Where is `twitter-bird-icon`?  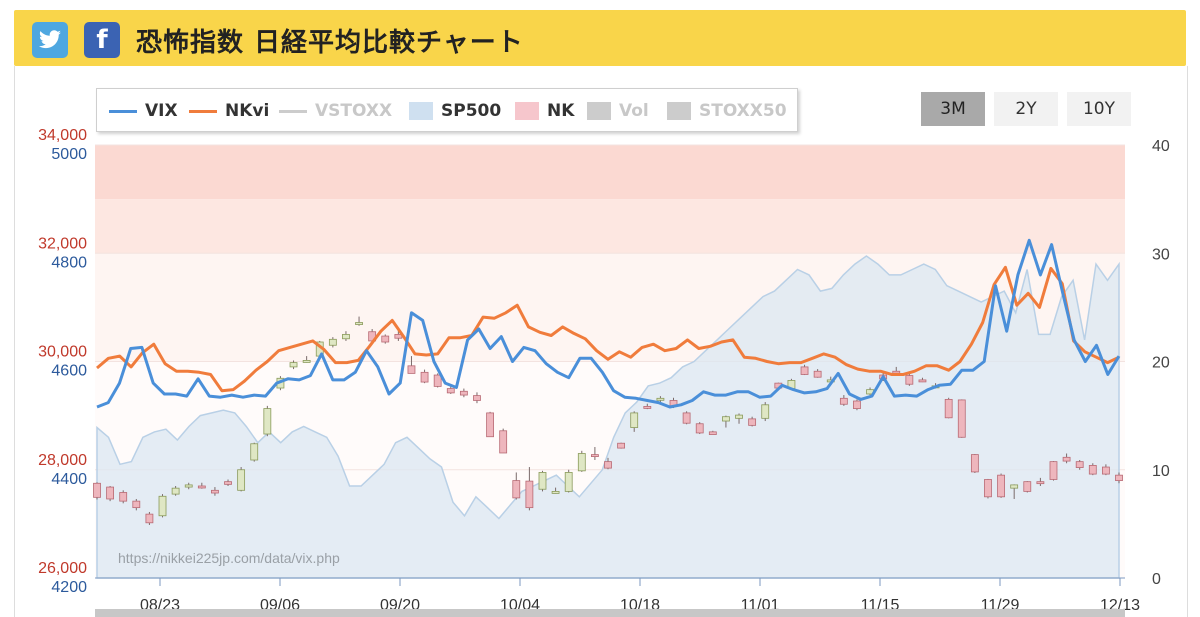
twitter-bird-icon is located at coordinates (50, 39).